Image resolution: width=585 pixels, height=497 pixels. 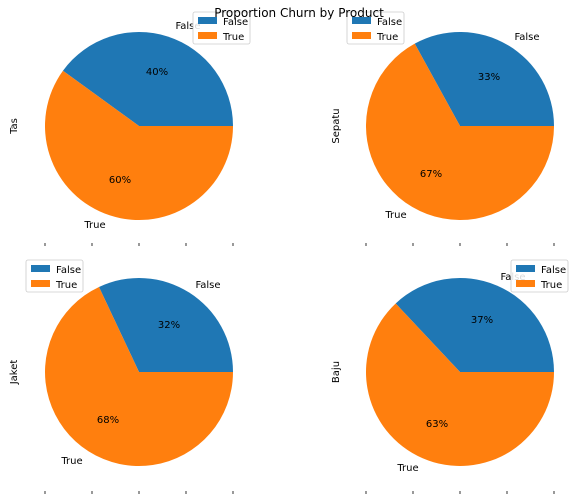 I want to click on slice-percent-label: 63%, so click(x=437, y=424).